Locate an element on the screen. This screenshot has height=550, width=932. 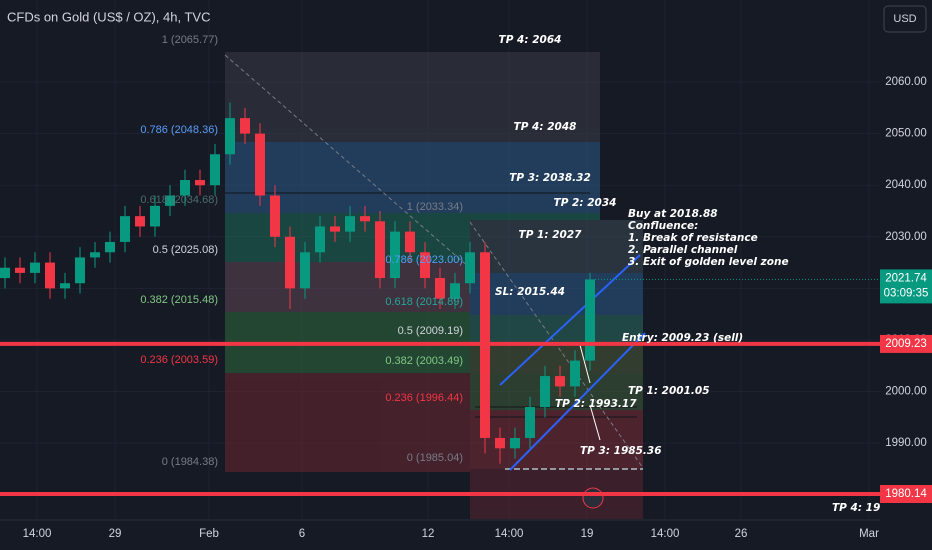
last-price-box is located at coordinates (906, 286).